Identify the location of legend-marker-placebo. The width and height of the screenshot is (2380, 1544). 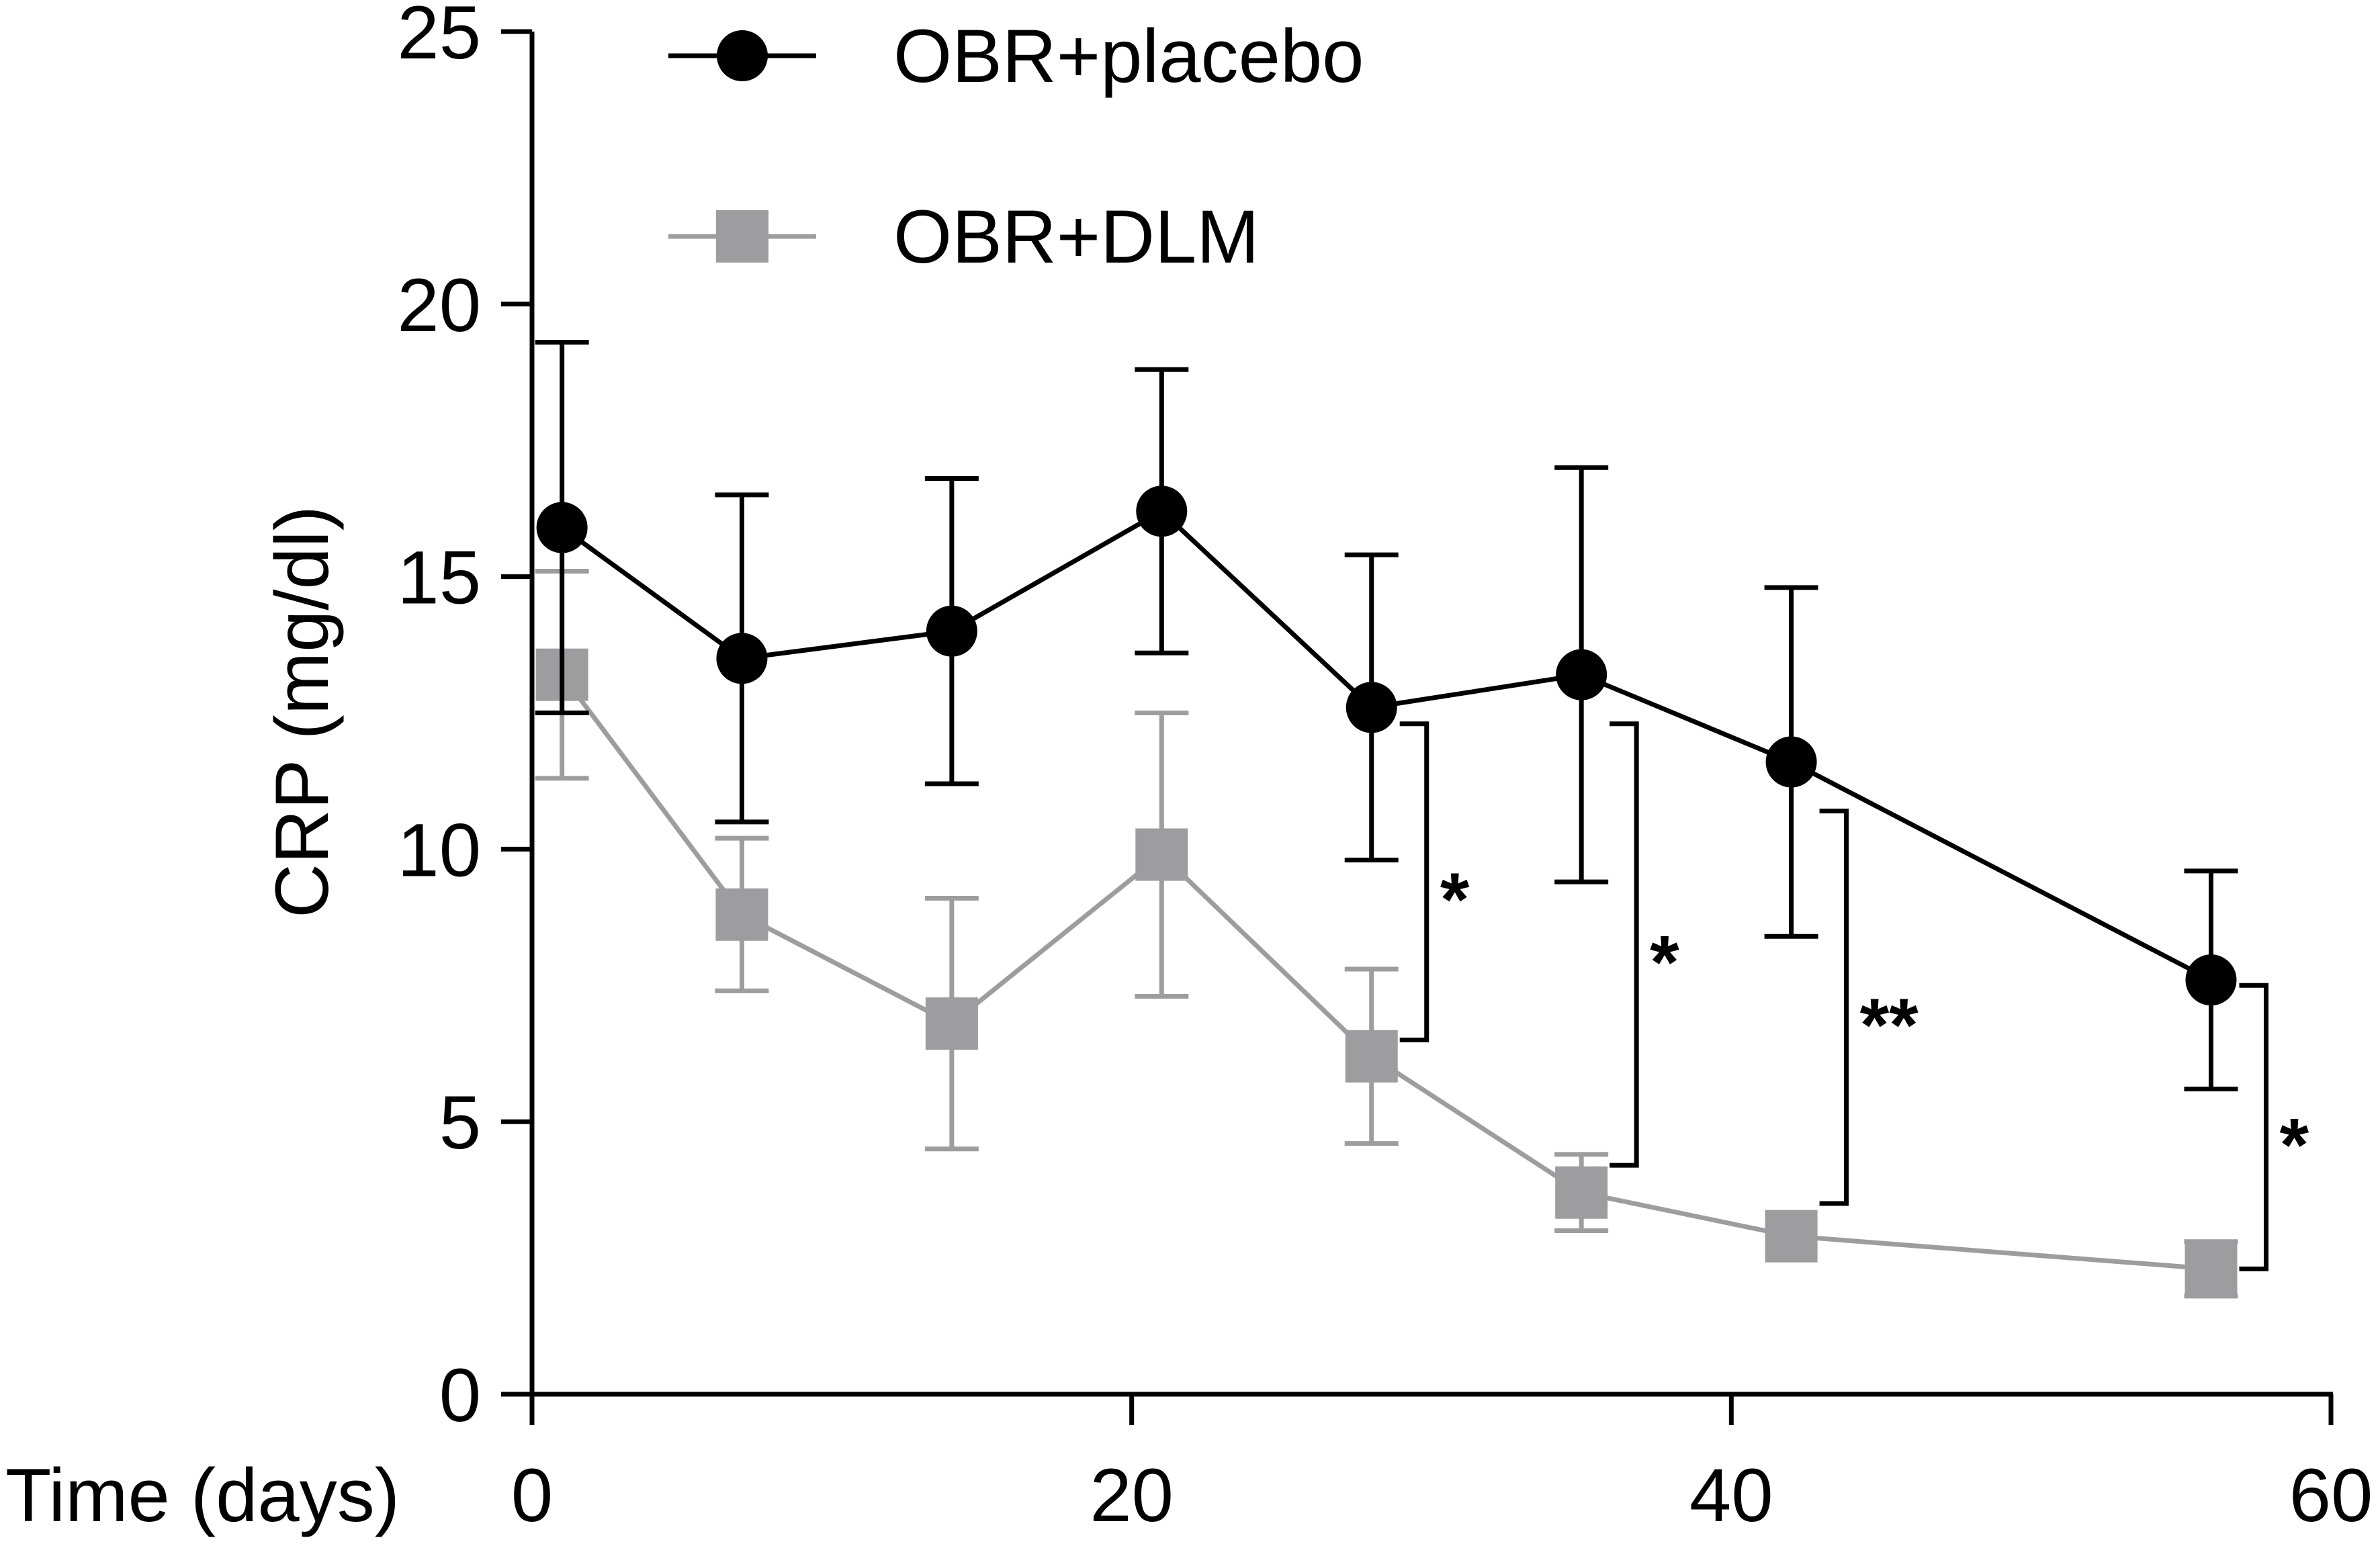
(743, 55).